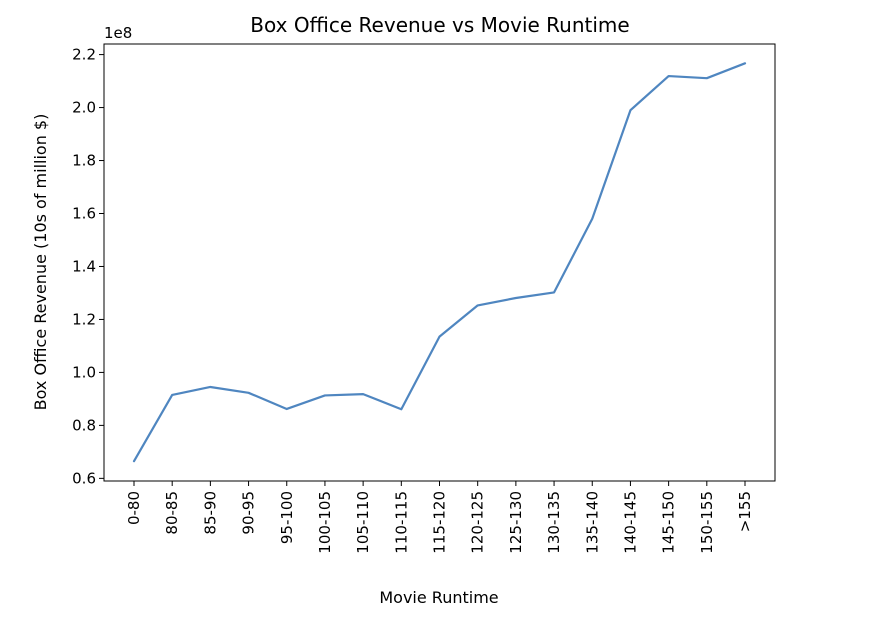 The width and height of the screenshot is (880, 636). What do you see at coordinates (84, 161) in the screenshot?
I see `y-tick-label: 1.8` at bounding box center [84, 161].